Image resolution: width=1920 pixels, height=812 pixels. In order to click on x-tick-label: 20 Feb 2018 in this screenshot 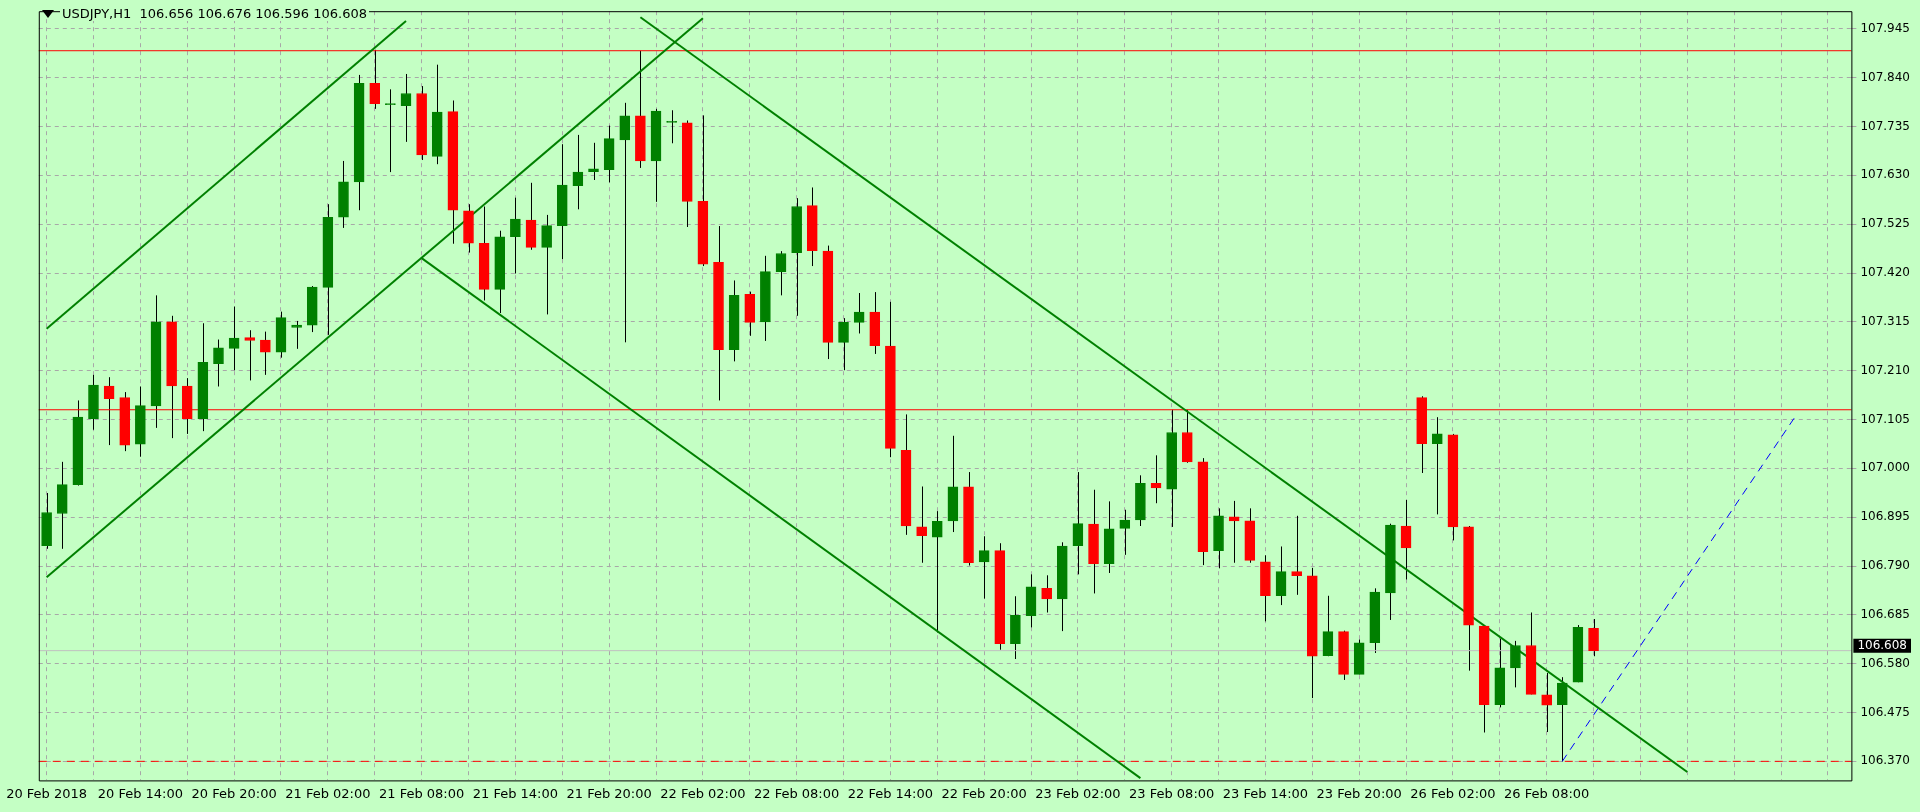, I will do `click(47, 793)`.